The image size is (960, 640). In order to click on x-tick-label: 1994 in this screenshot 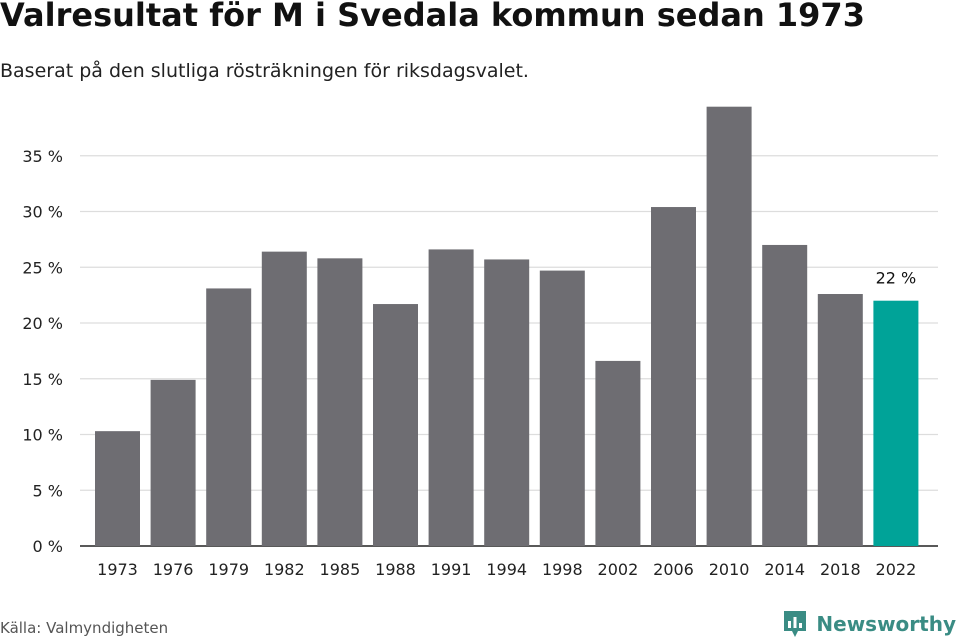, I will do `click(506, 569)`.